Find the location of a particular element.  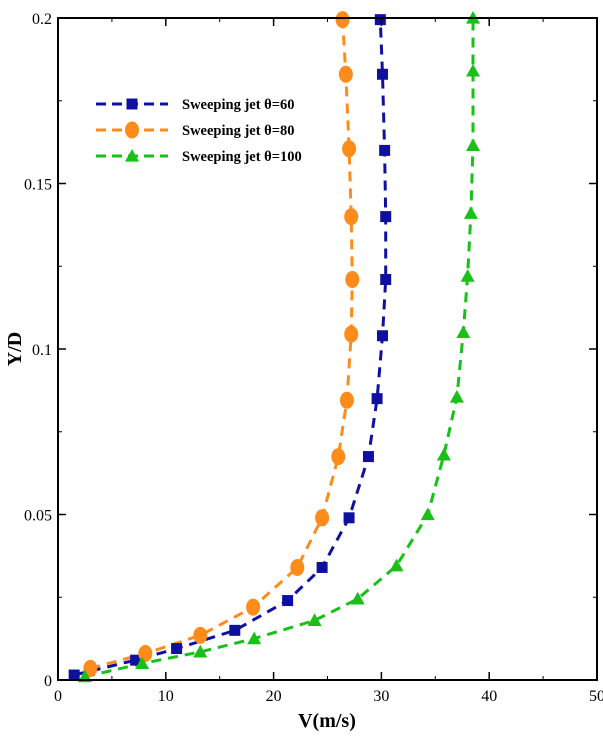

y-tick-label: 0.15 is located at coordinates (38, 185).